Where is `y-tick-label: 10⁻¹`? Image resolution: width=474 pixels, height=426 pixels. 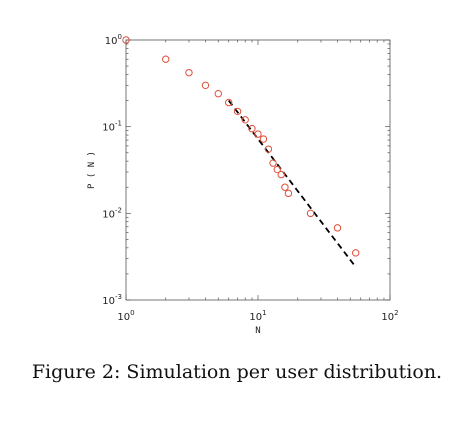 y-tick-label: 10⁻¹ is located at coordinates (112, 127).